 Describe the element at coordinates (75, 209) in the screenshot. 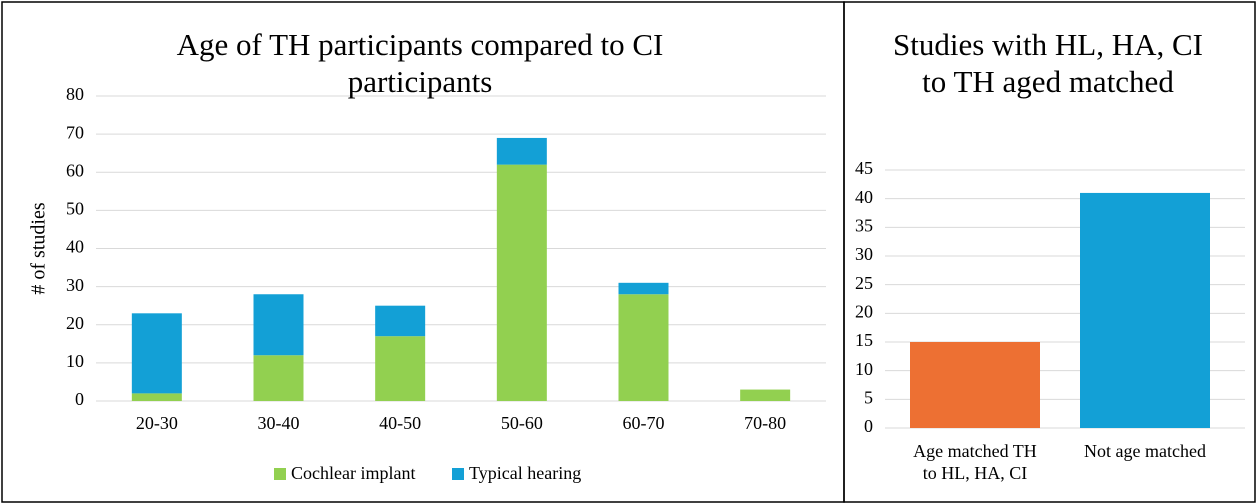

I see `y-tick-label: 50` at that location.